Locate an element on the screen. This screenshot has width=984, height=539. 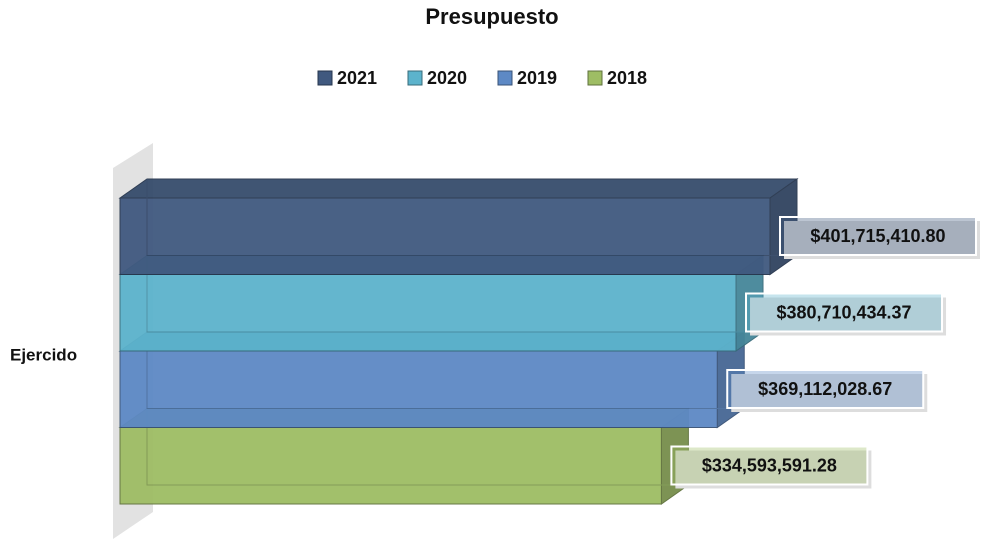
value-label: $401,715,410.80 is located at coordinates (877, 236).